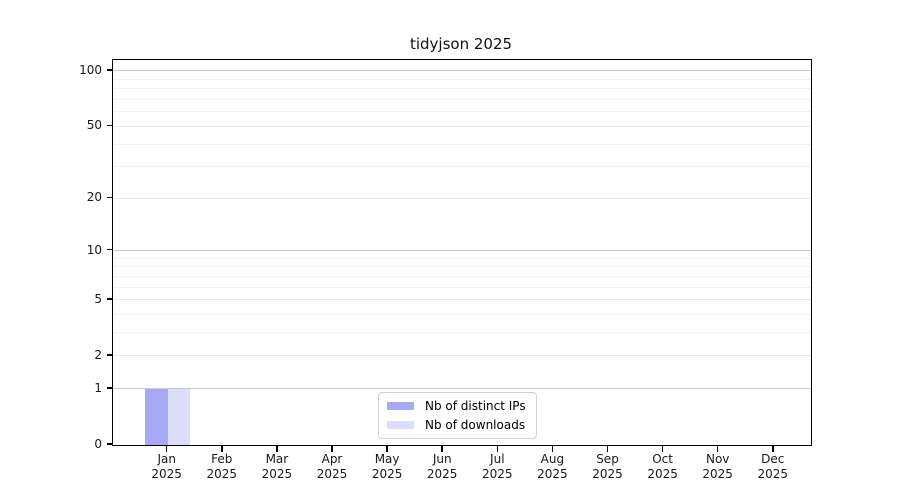  I want to click on x-tick-apr, so click(332, 448).